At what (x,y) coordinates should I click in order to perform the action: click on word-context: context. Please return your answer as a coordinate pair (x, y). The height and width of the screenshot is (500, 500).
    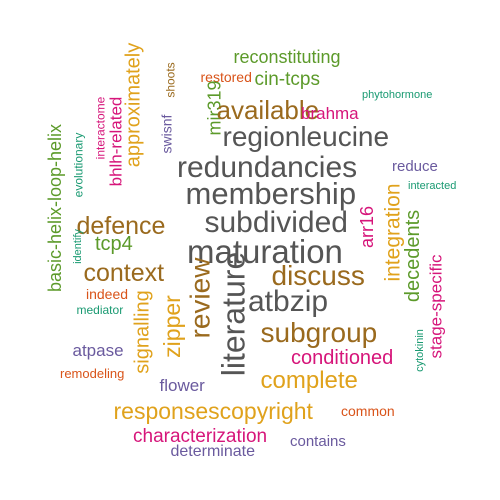
    Looking at the image, I should click on (124, 272).